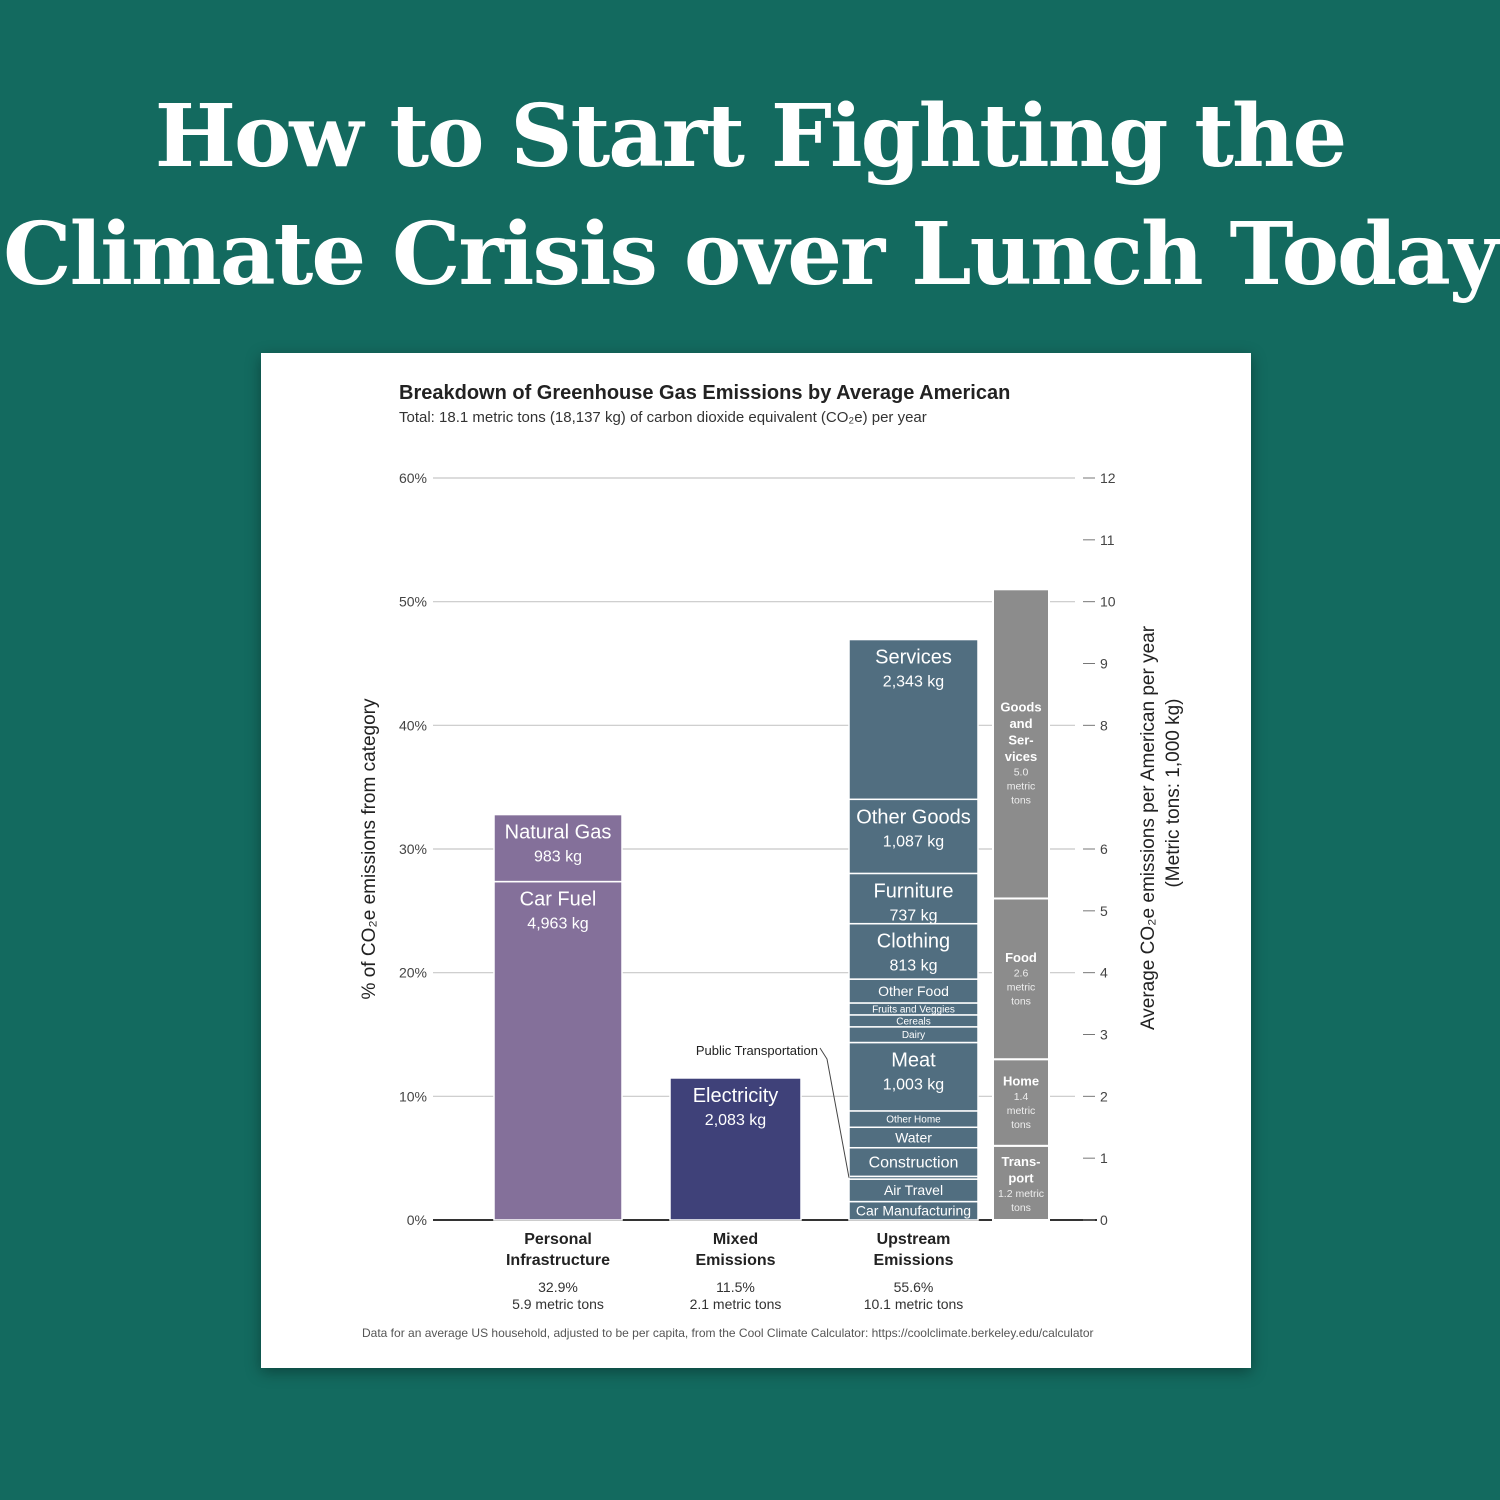 The width and height of the screenshot is (1500, 1500). Describe the element at coordinates (913, 1021) in the screenshot. I see `segment-label-cereals: Cereals` at that location.